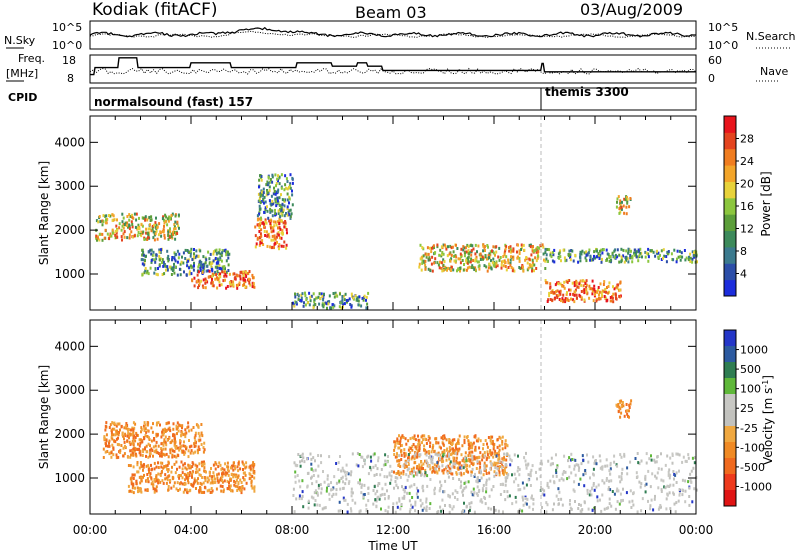 The width and height of the screenshot is (800, 554). I want to click on freq-unit: [MHz], so click(22, 73).